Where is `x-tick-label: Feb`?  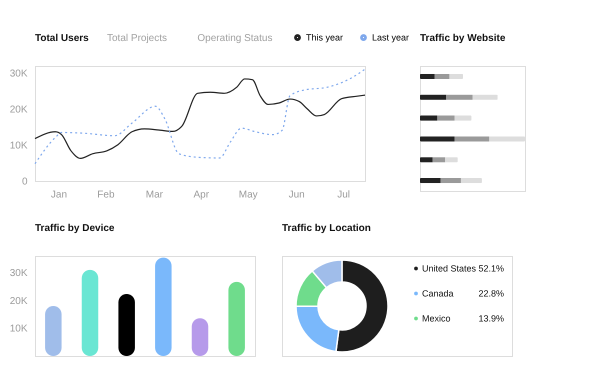
x-tick-label: Feb is located at coordinates (106, 195).